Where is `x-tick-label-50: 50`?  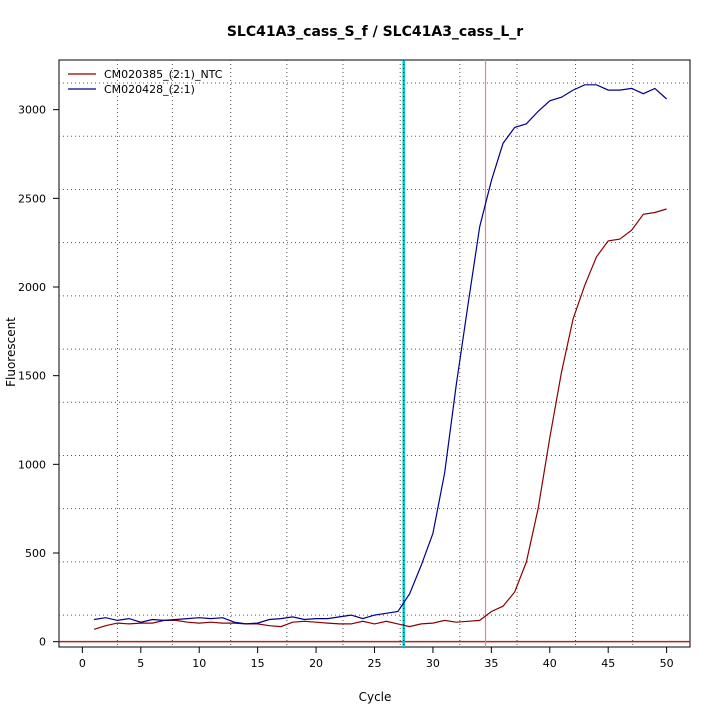 x-tick-label-50: 50 is located at coordinates (667, 663).